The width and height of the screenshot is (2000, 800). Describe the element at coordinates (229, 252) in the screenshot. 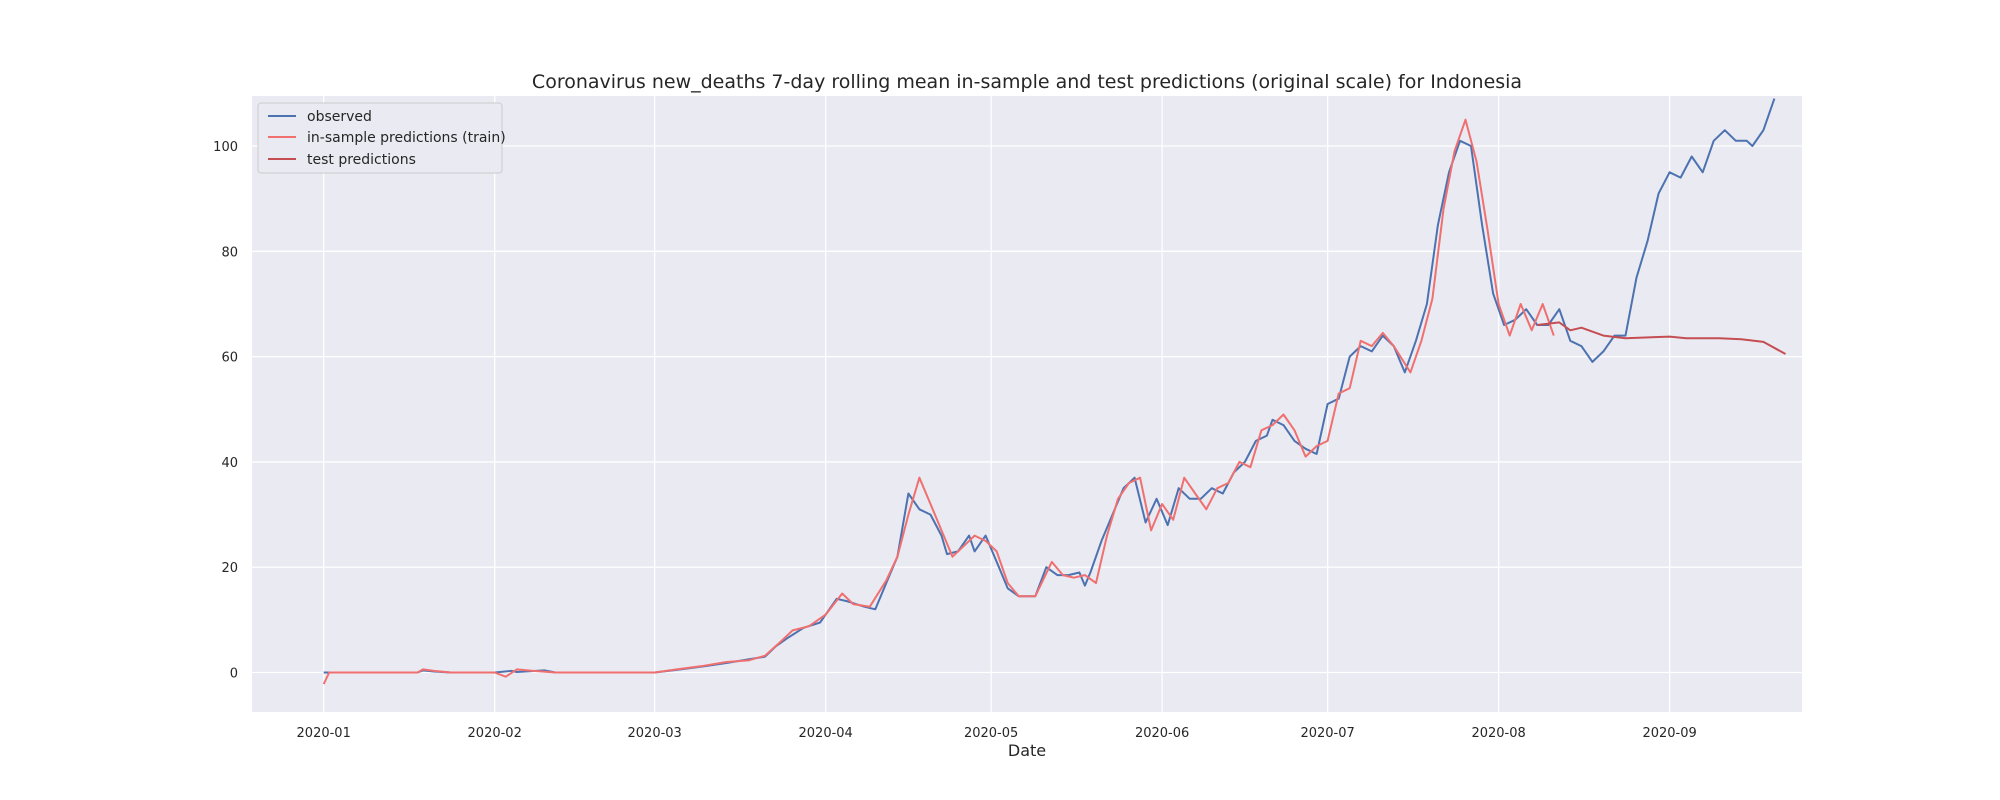

I see `y-tick-label: 80` at that location.